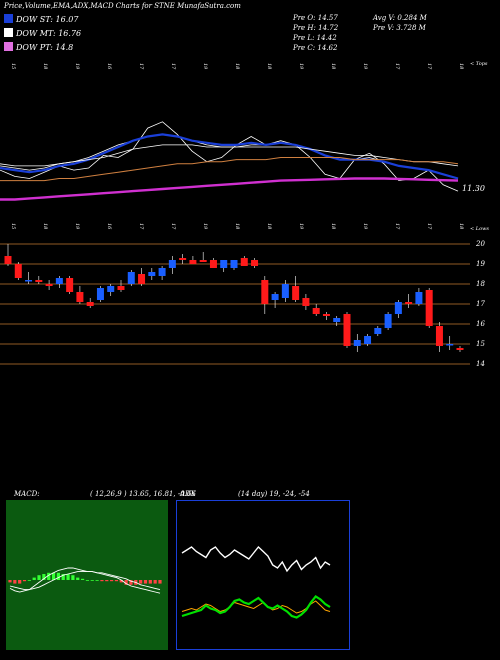 This screenshot has height=660, width=500. I want to click on legend-dow-pt: DOW PT: 14.8, so click(38, 47).